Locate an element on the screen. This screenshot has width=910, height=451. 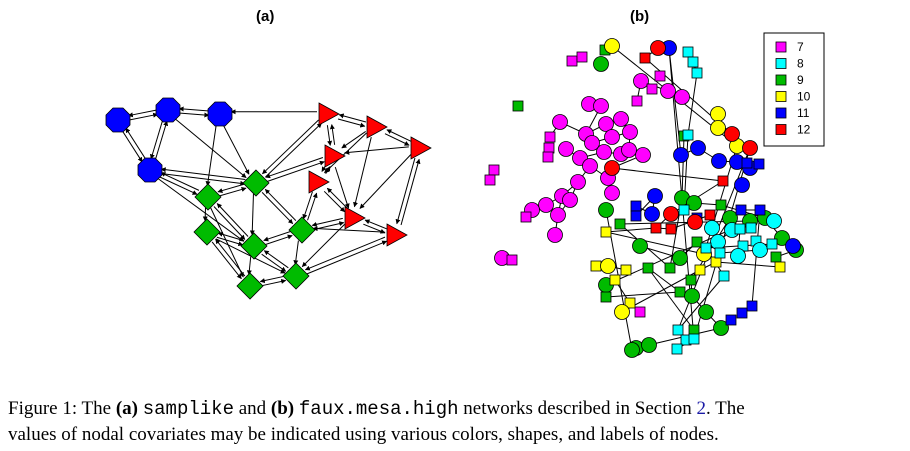
caption-samplike: samplike is located at coordinates (188, 409).